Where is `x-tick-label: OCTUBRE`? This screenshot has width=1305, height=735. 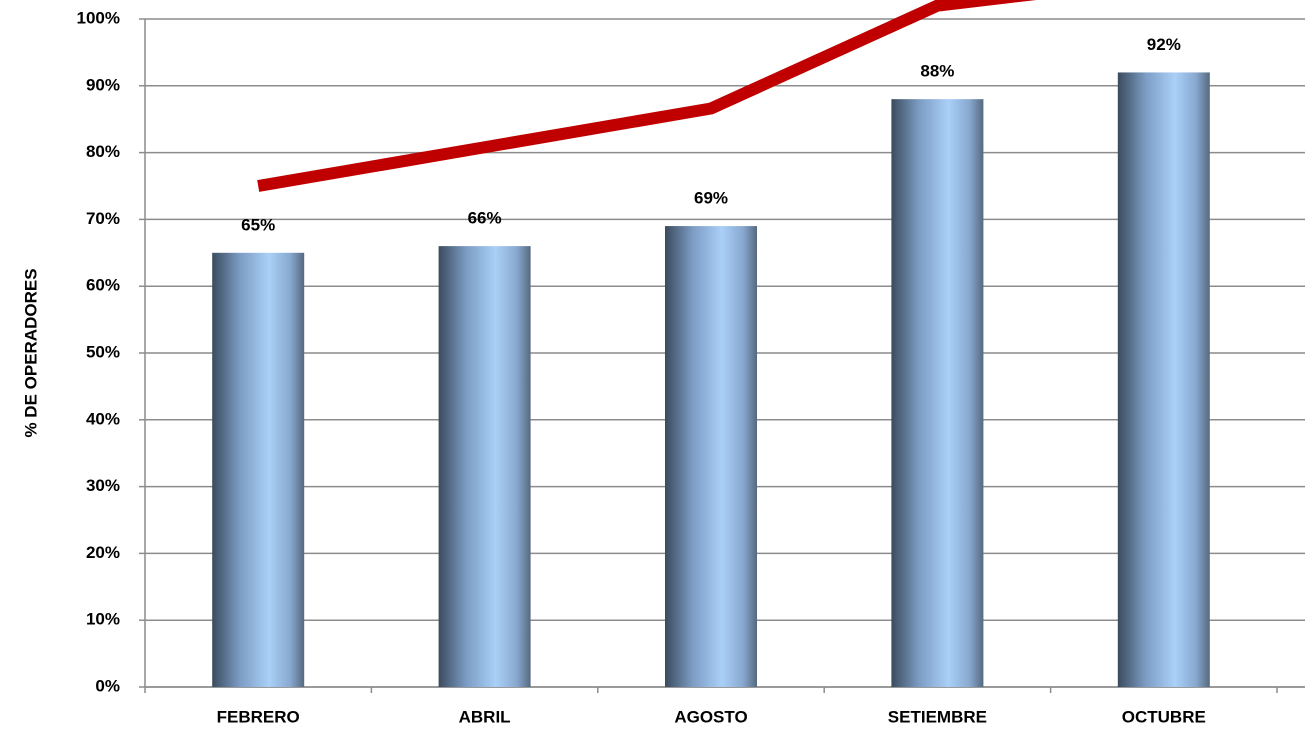
x-tick-label: OCTUBRE is located at coordinates (1164, 716).